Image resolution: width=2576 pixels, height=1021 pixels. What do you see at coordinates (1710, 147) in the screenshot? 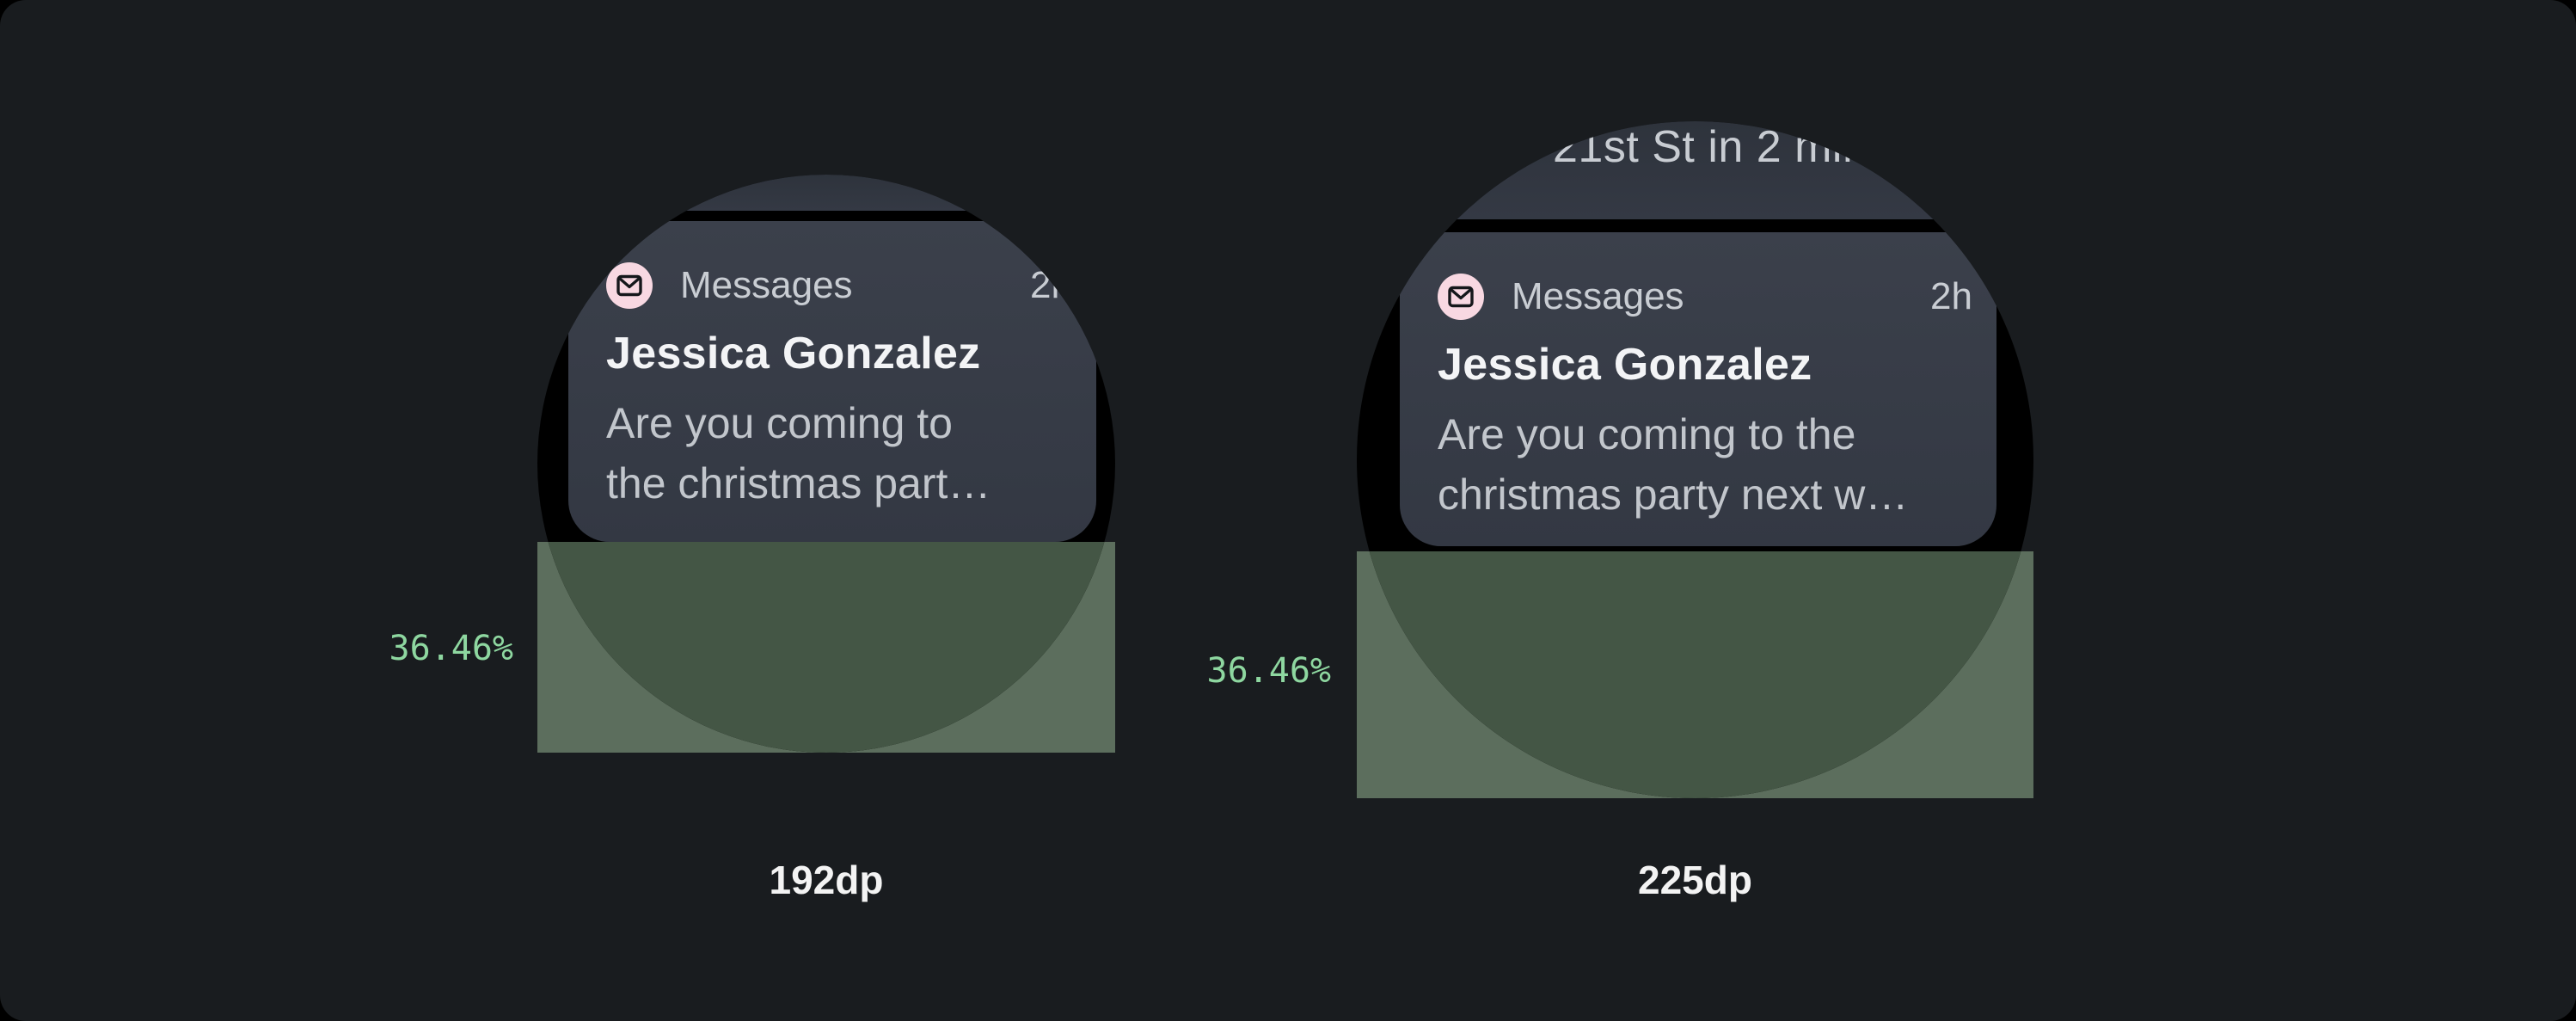
I see `peek-text: 21st St in 2 min` at bounding box center [1710, 147].